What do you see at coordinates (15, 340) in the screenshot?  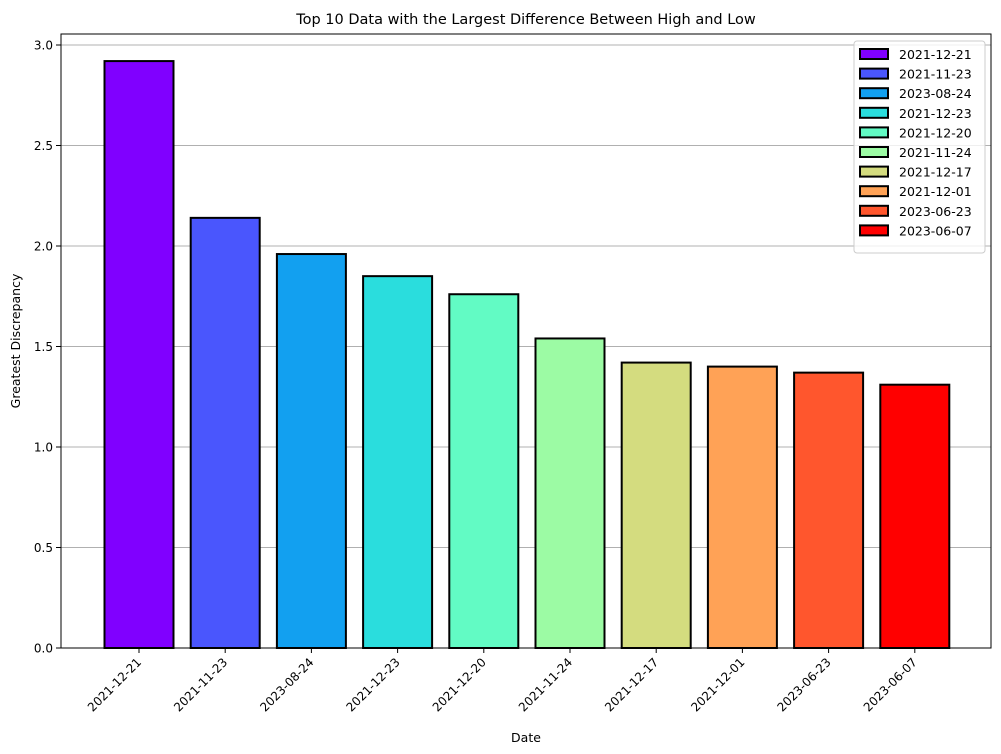 I see `y-axis-label: Greatest Discrepancy` at bounding box center [15, 340].